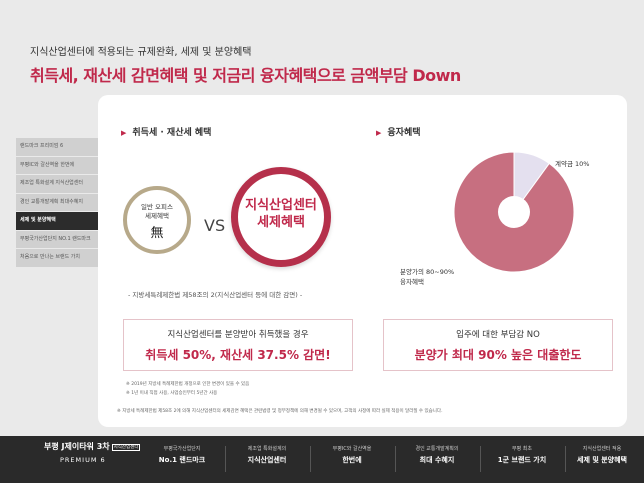 Image resolution: width=644 pixels, height=483 pixels. What do you see at coordinates (498, 355) in the screenshot?
I see `loan-benefit-highlight: 분양가 최대 90% 높은 대출한도` at bounding box center [498, 355].